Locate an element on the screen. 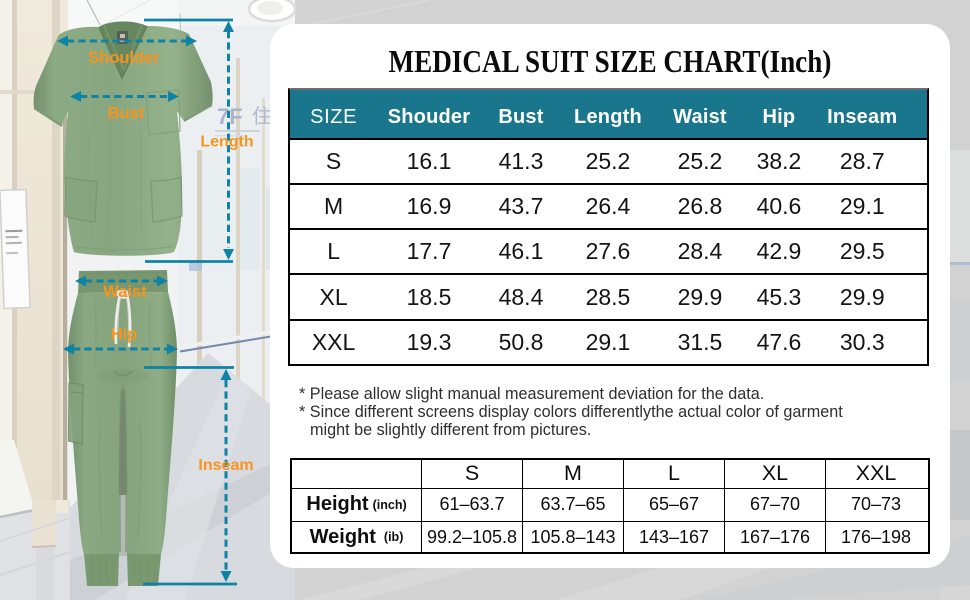  svg-text: Waist is located at coordinates (125, 292).